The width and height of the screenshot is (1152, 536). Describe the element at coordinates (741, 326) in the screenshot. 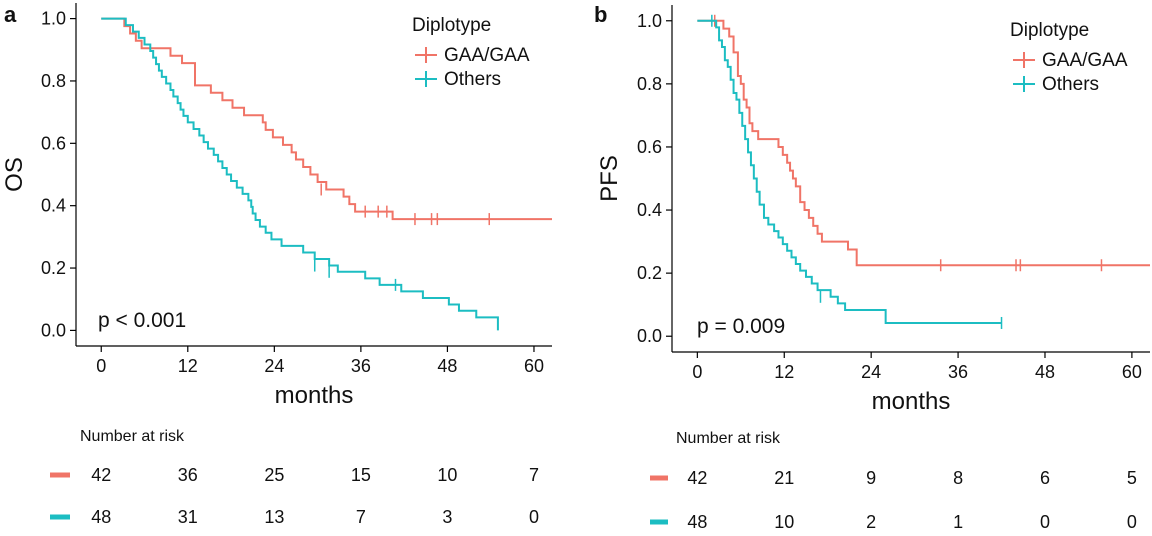

I see `p-value: p = 0.009` at that location.